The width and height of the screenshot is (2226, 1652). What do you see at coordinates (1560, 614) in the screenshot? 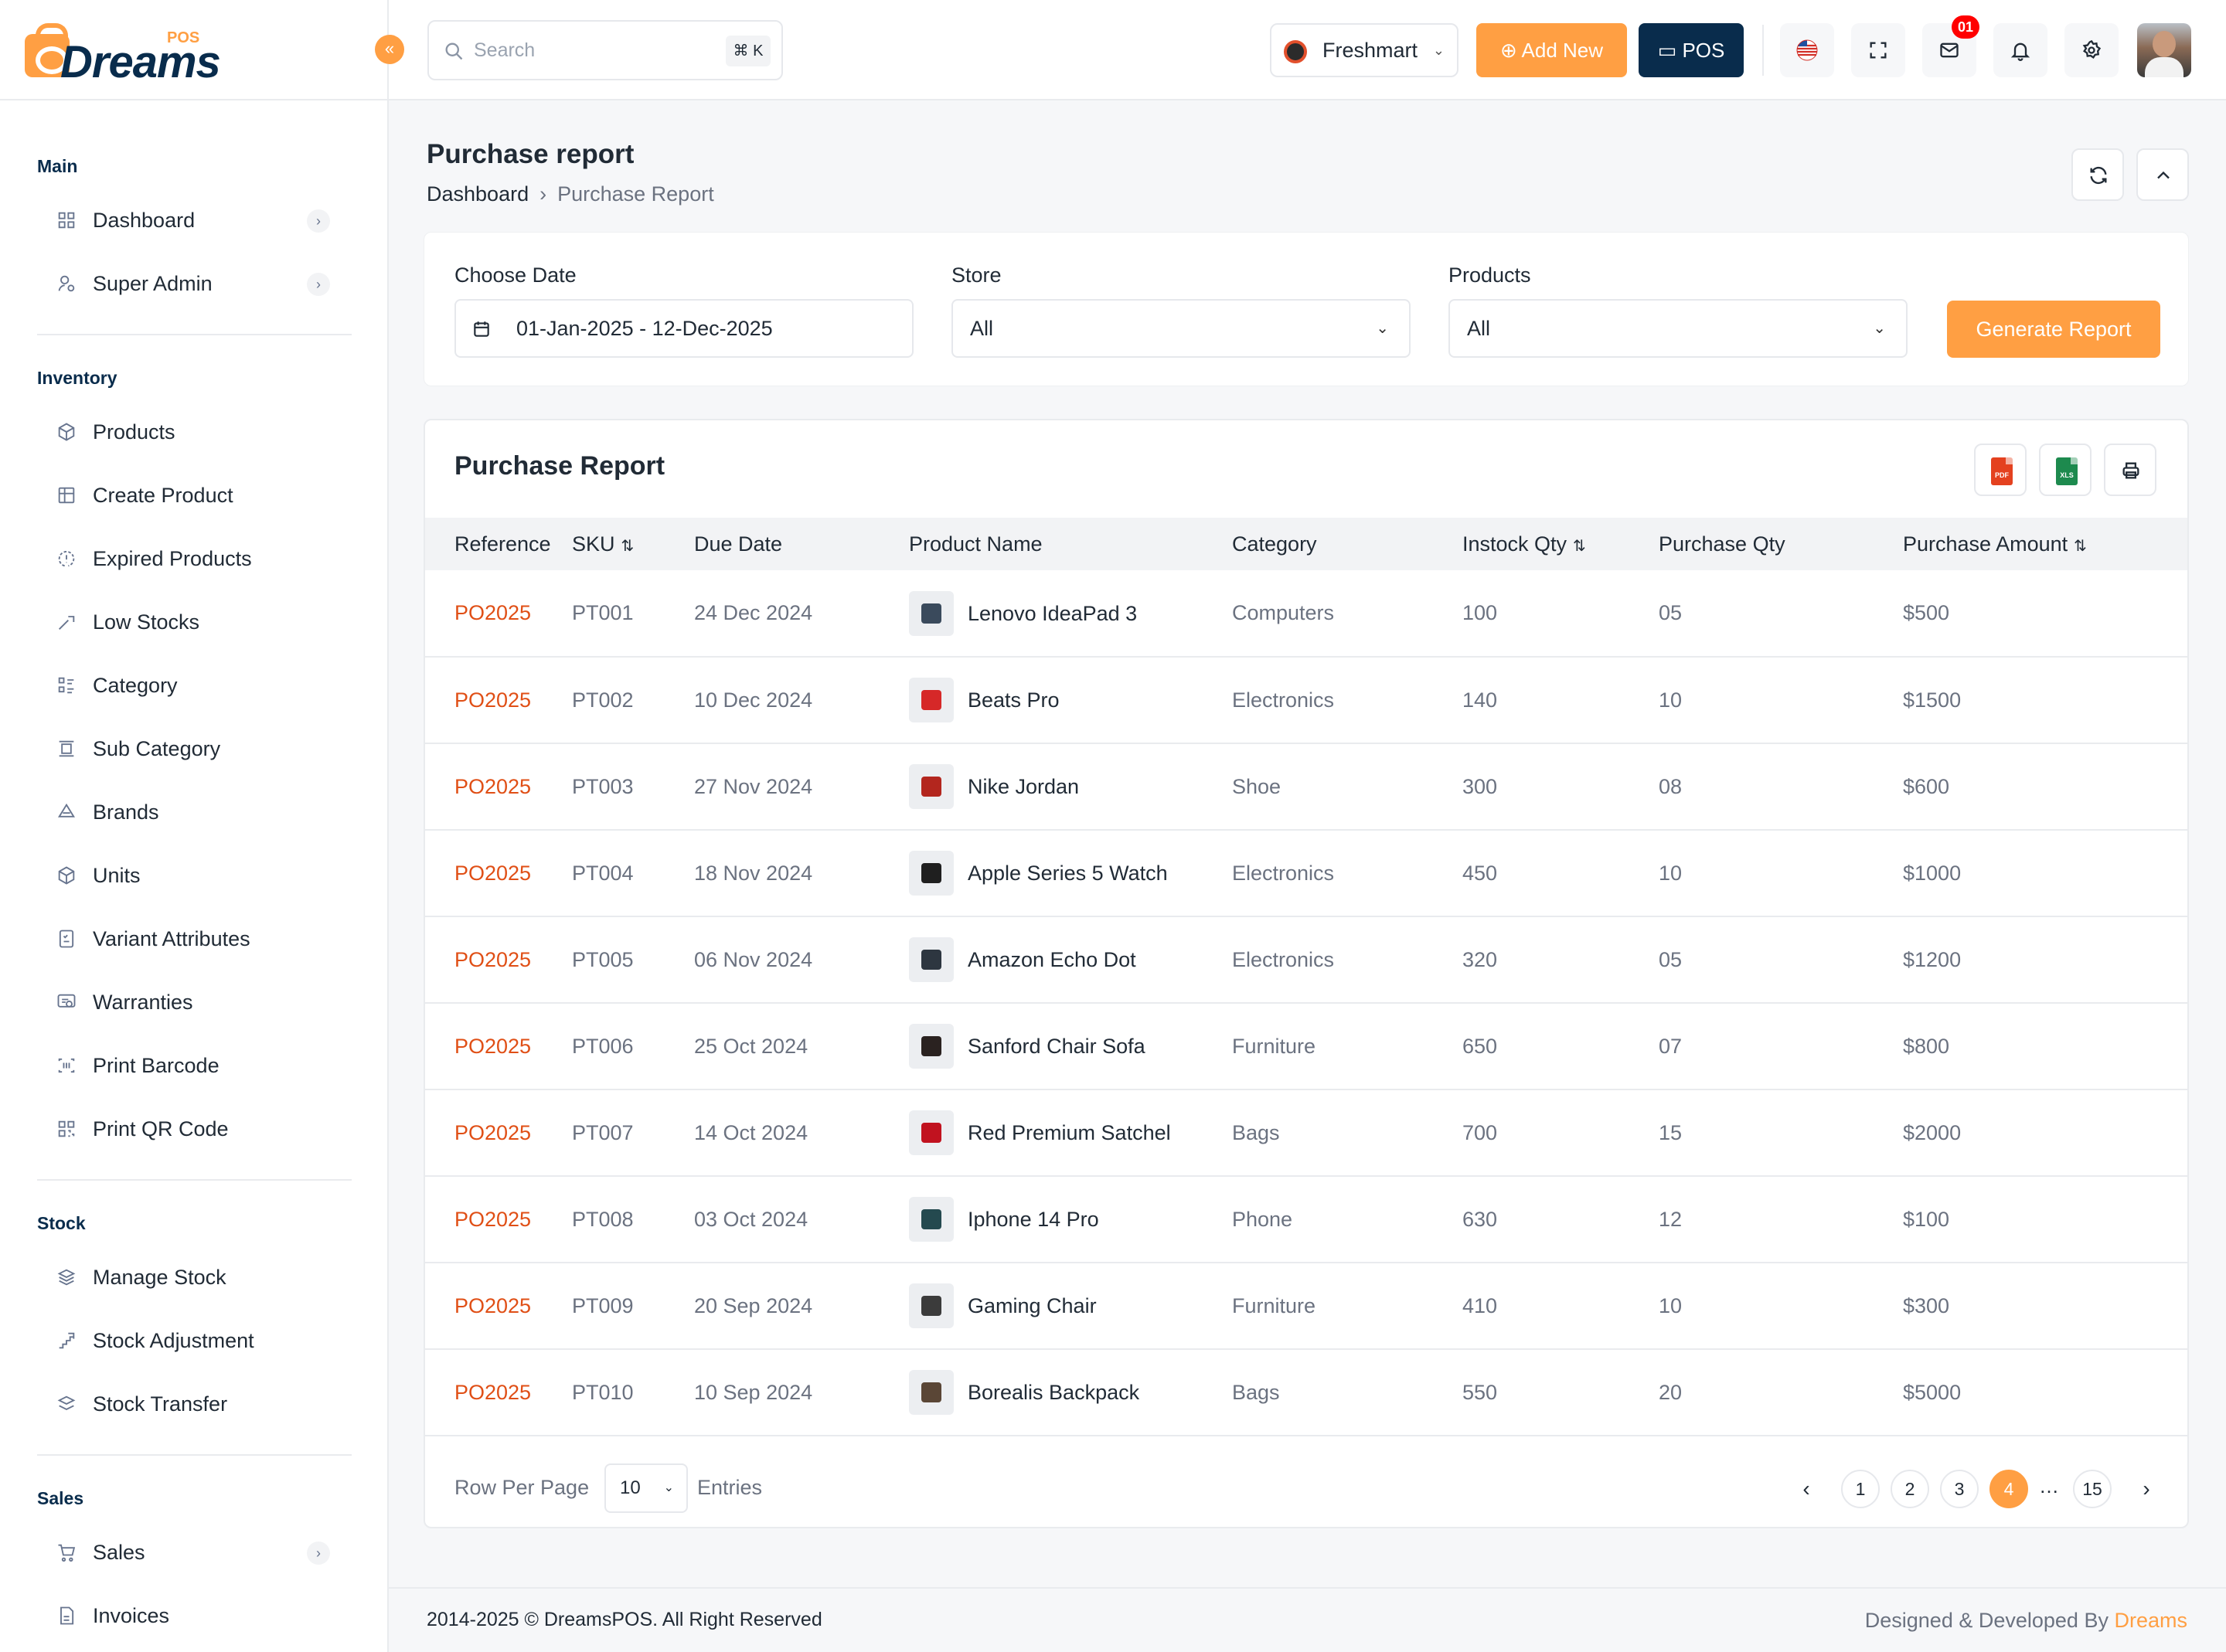
I see `instock-qty-cell: 100` at bounding box center [1560, 614].